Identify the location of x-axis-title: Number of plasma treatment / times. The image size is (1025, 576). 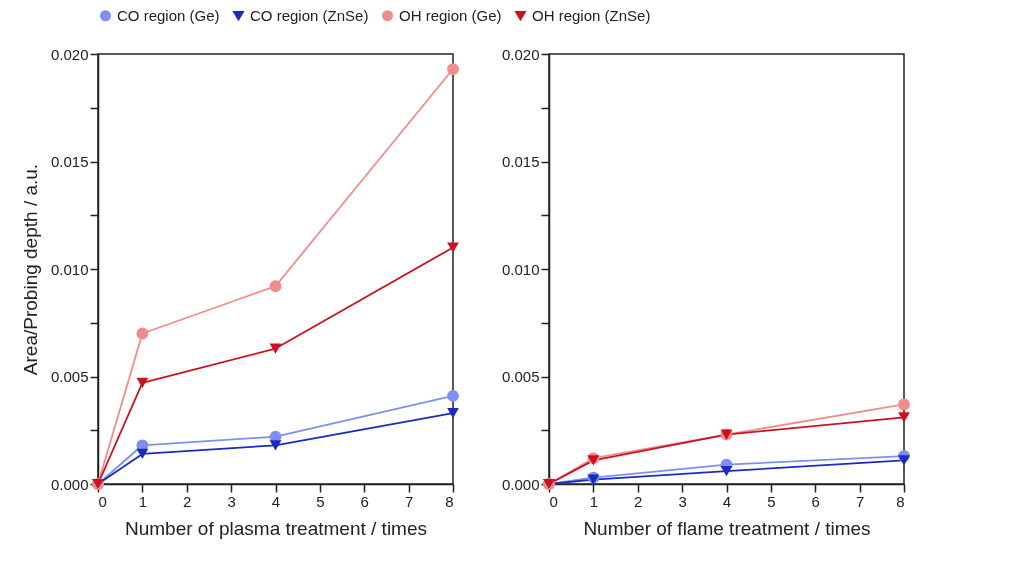
(276, 528).